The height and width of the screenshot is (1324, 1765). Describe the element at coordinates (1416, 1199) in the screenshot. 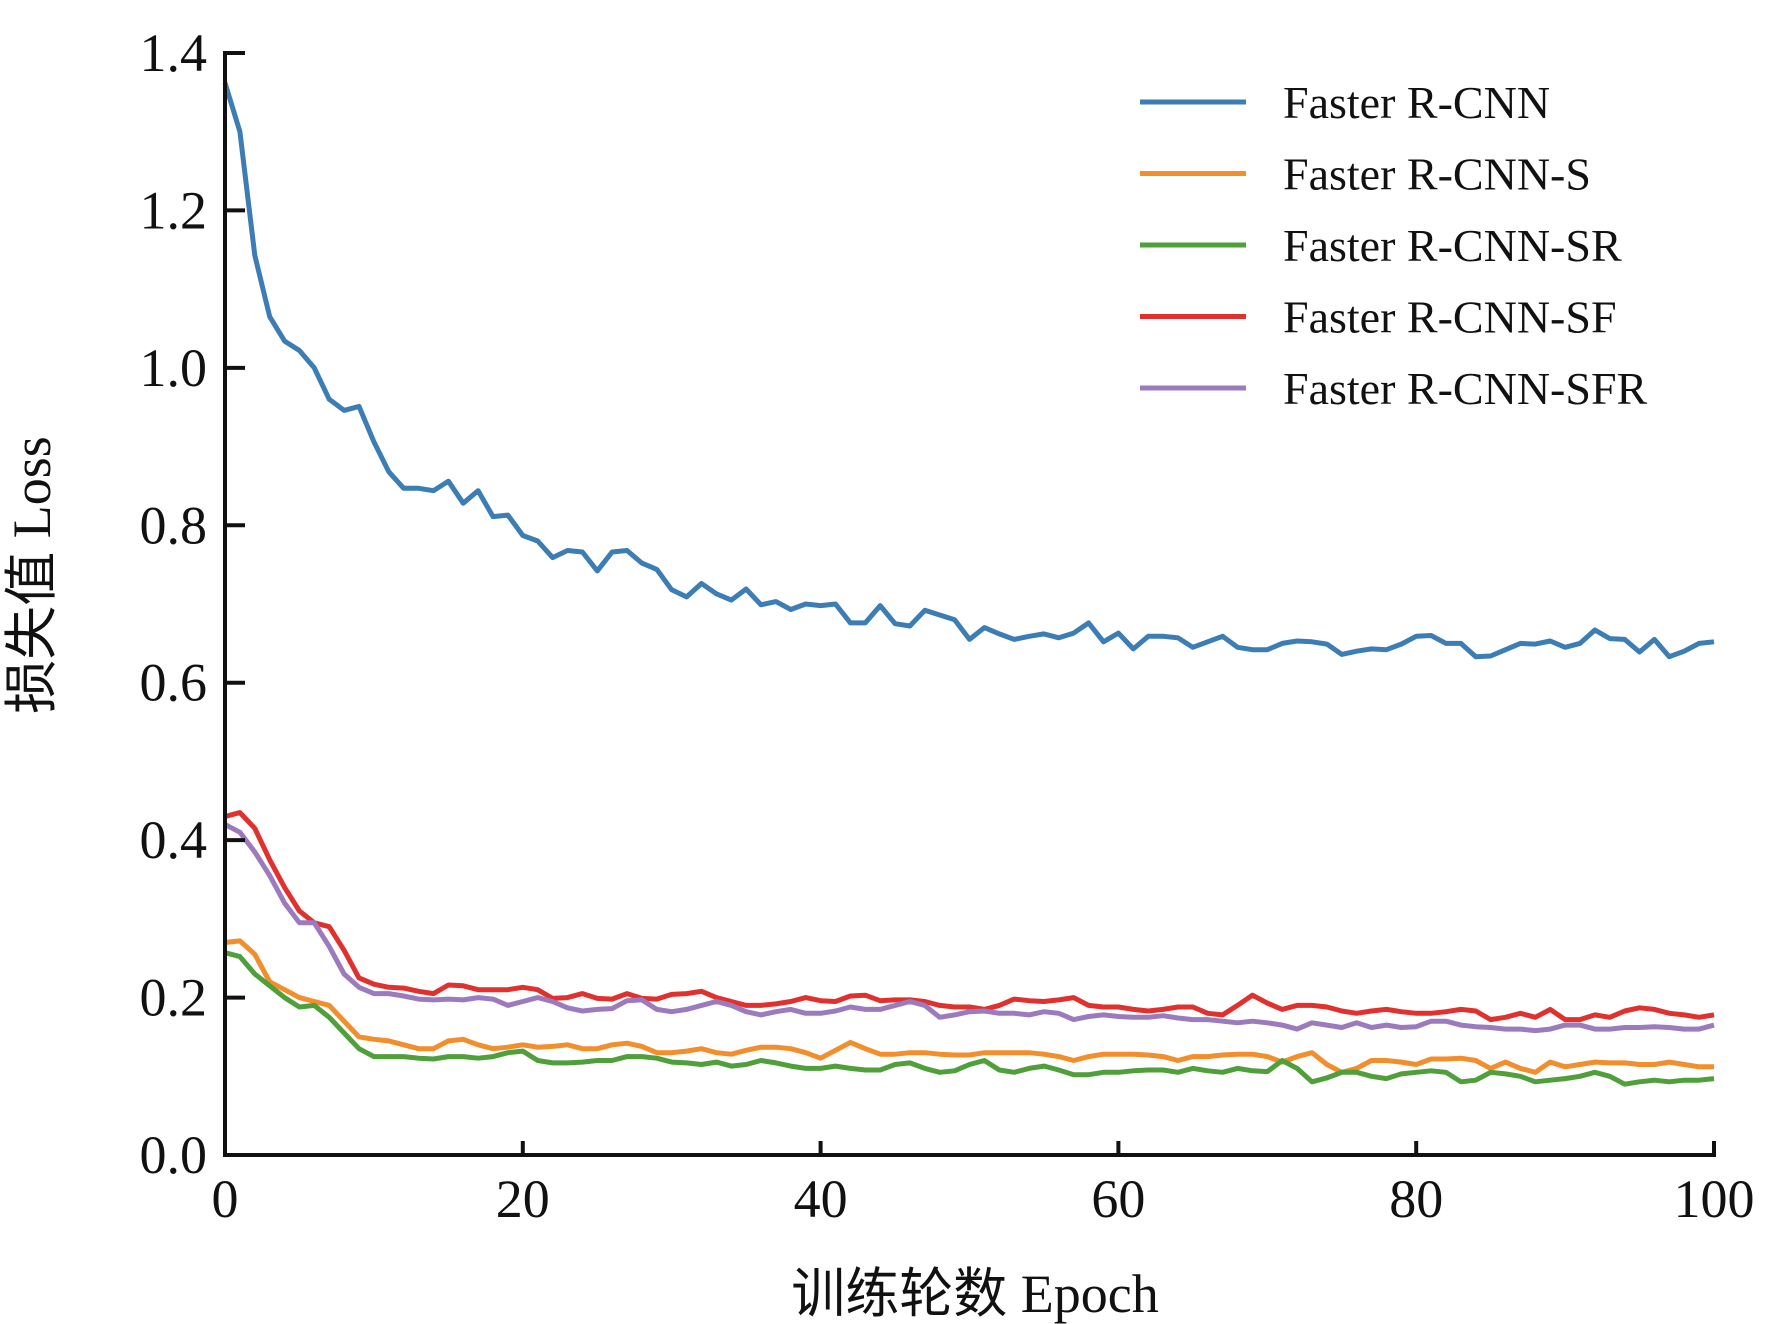

I see `x-tick-label: 80` at that location.